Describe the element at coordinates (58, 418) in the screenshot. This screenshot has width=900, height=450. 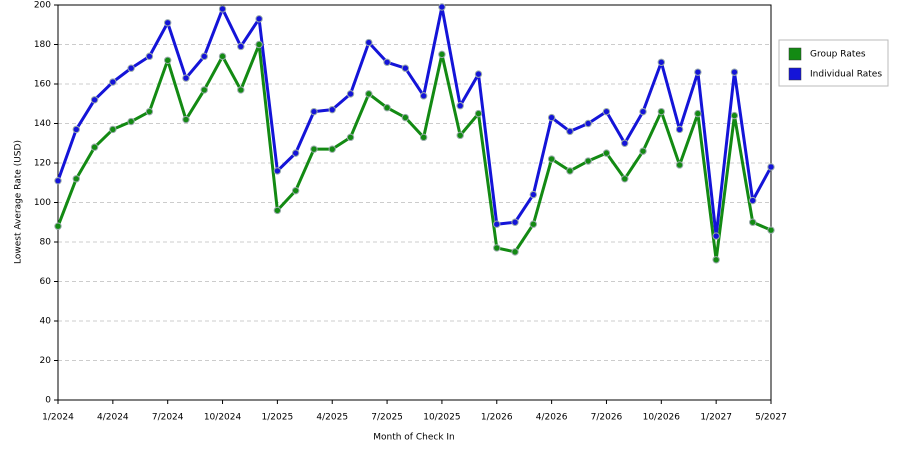
I see `x-tick-label: 1/2024` at that location.